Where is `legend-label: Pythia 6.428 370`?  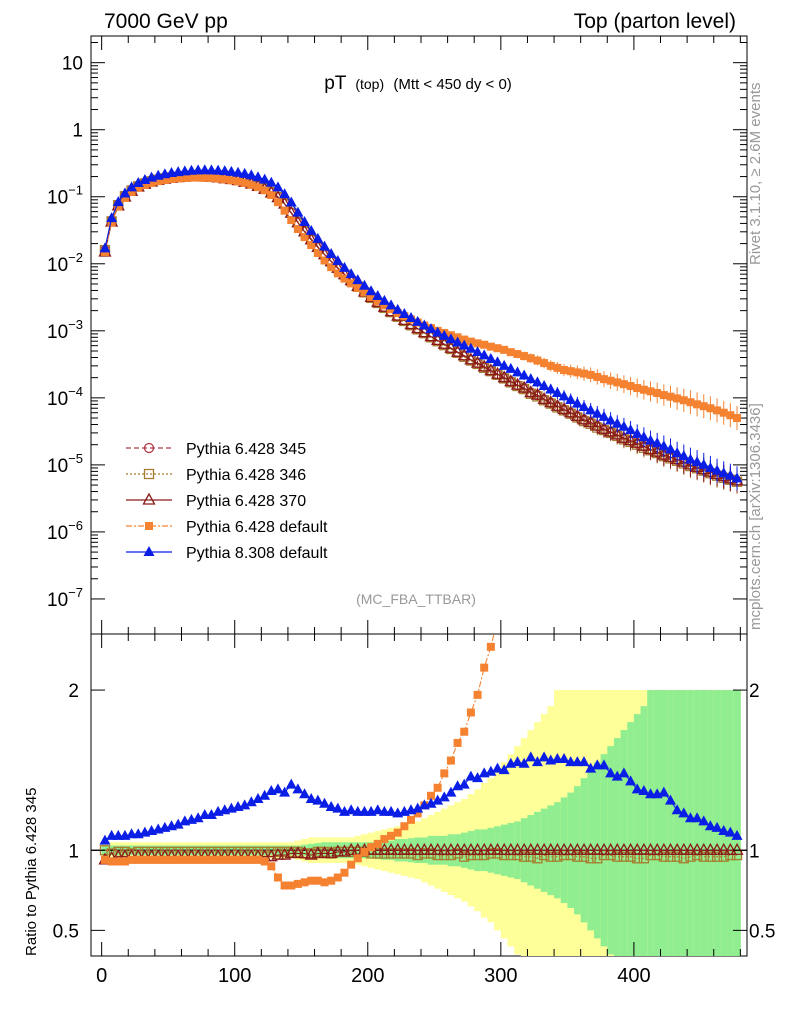
legend-label: Pythia 6.428 370 is located at coordinates (246, 501).